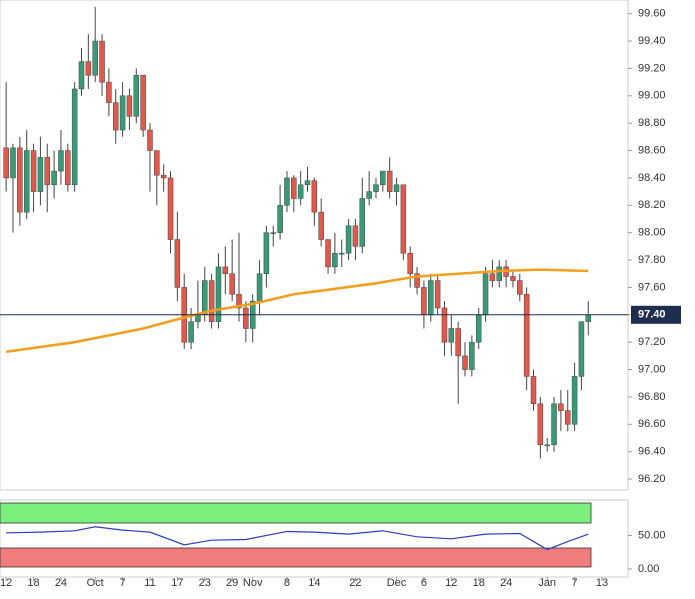 Image resolution: width=695 pixels, height=599 pixels. What do you see at coordinates (397, 583) in the screenshot?
I see `x-tick-label: Dec` at bounding box center [397, 583].